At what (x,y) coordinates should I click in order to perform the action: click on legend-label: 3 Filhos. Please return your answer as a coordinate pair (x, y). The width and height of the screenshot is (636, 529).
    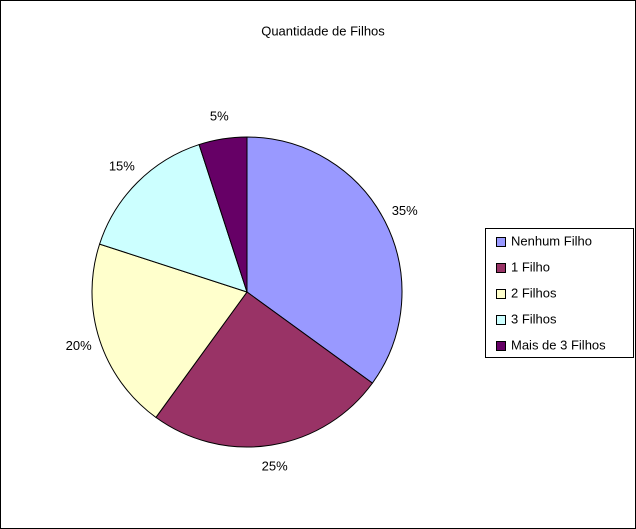
    Looking at the image, I should click on (534, 318).